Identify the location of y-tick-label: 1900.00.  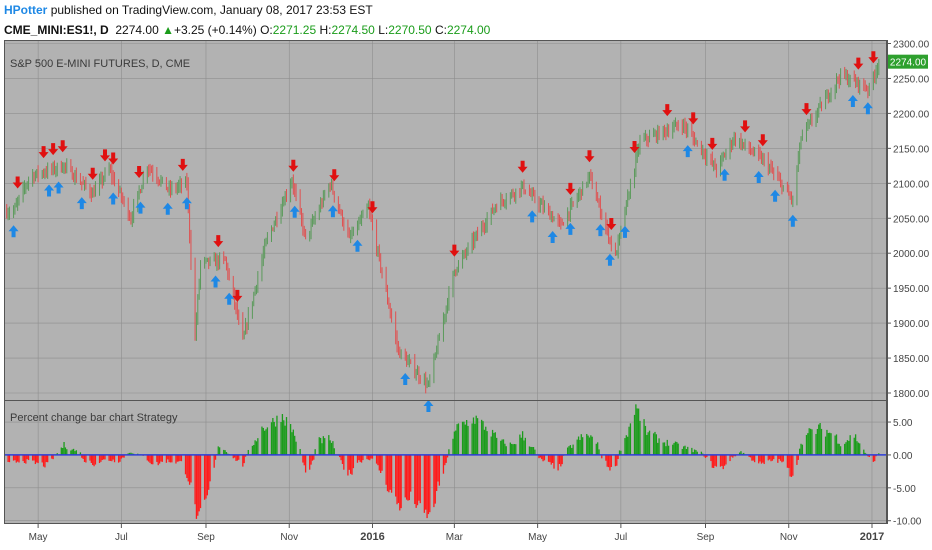
(911, 324).